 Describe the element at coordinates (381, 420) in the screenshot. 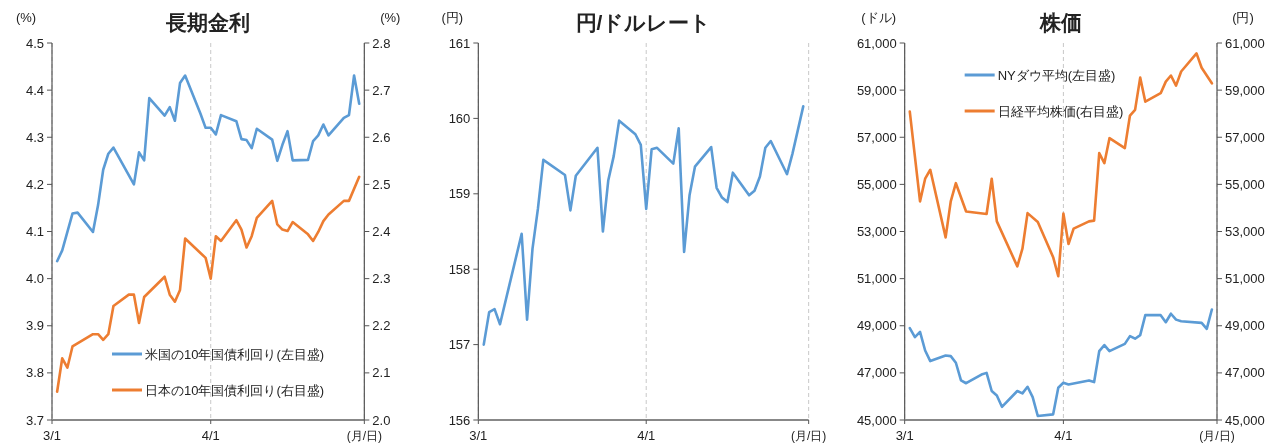

I see `y2-tick-label: 2.0` at that location.